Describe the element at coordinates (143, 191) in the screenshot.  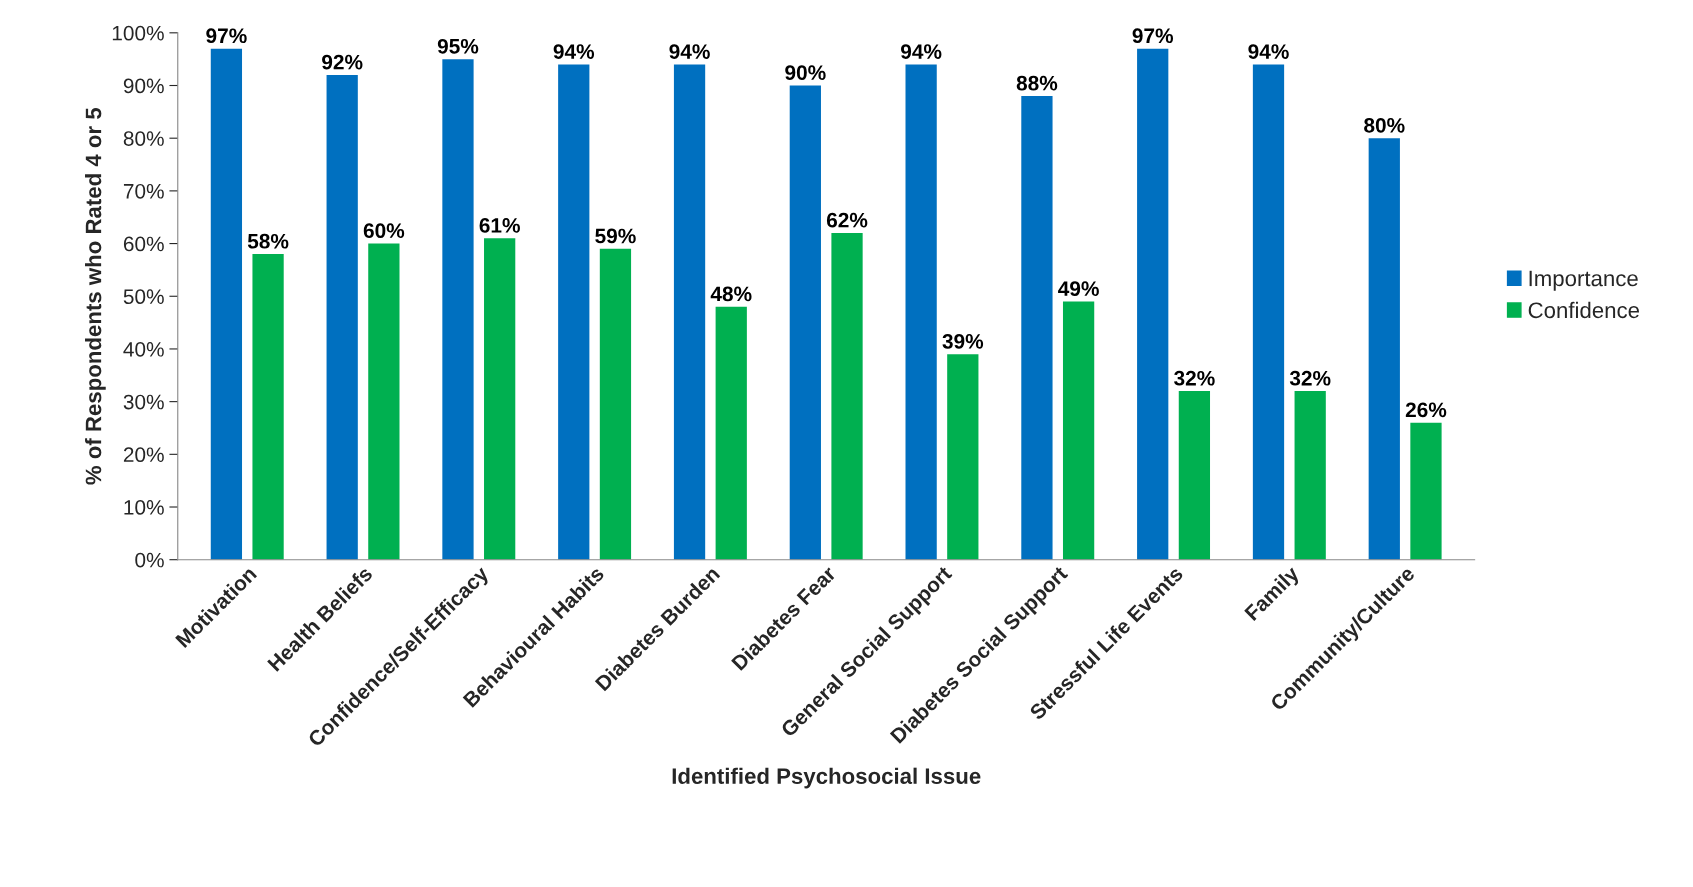
I see `y-tick-label: 70%` at that location.